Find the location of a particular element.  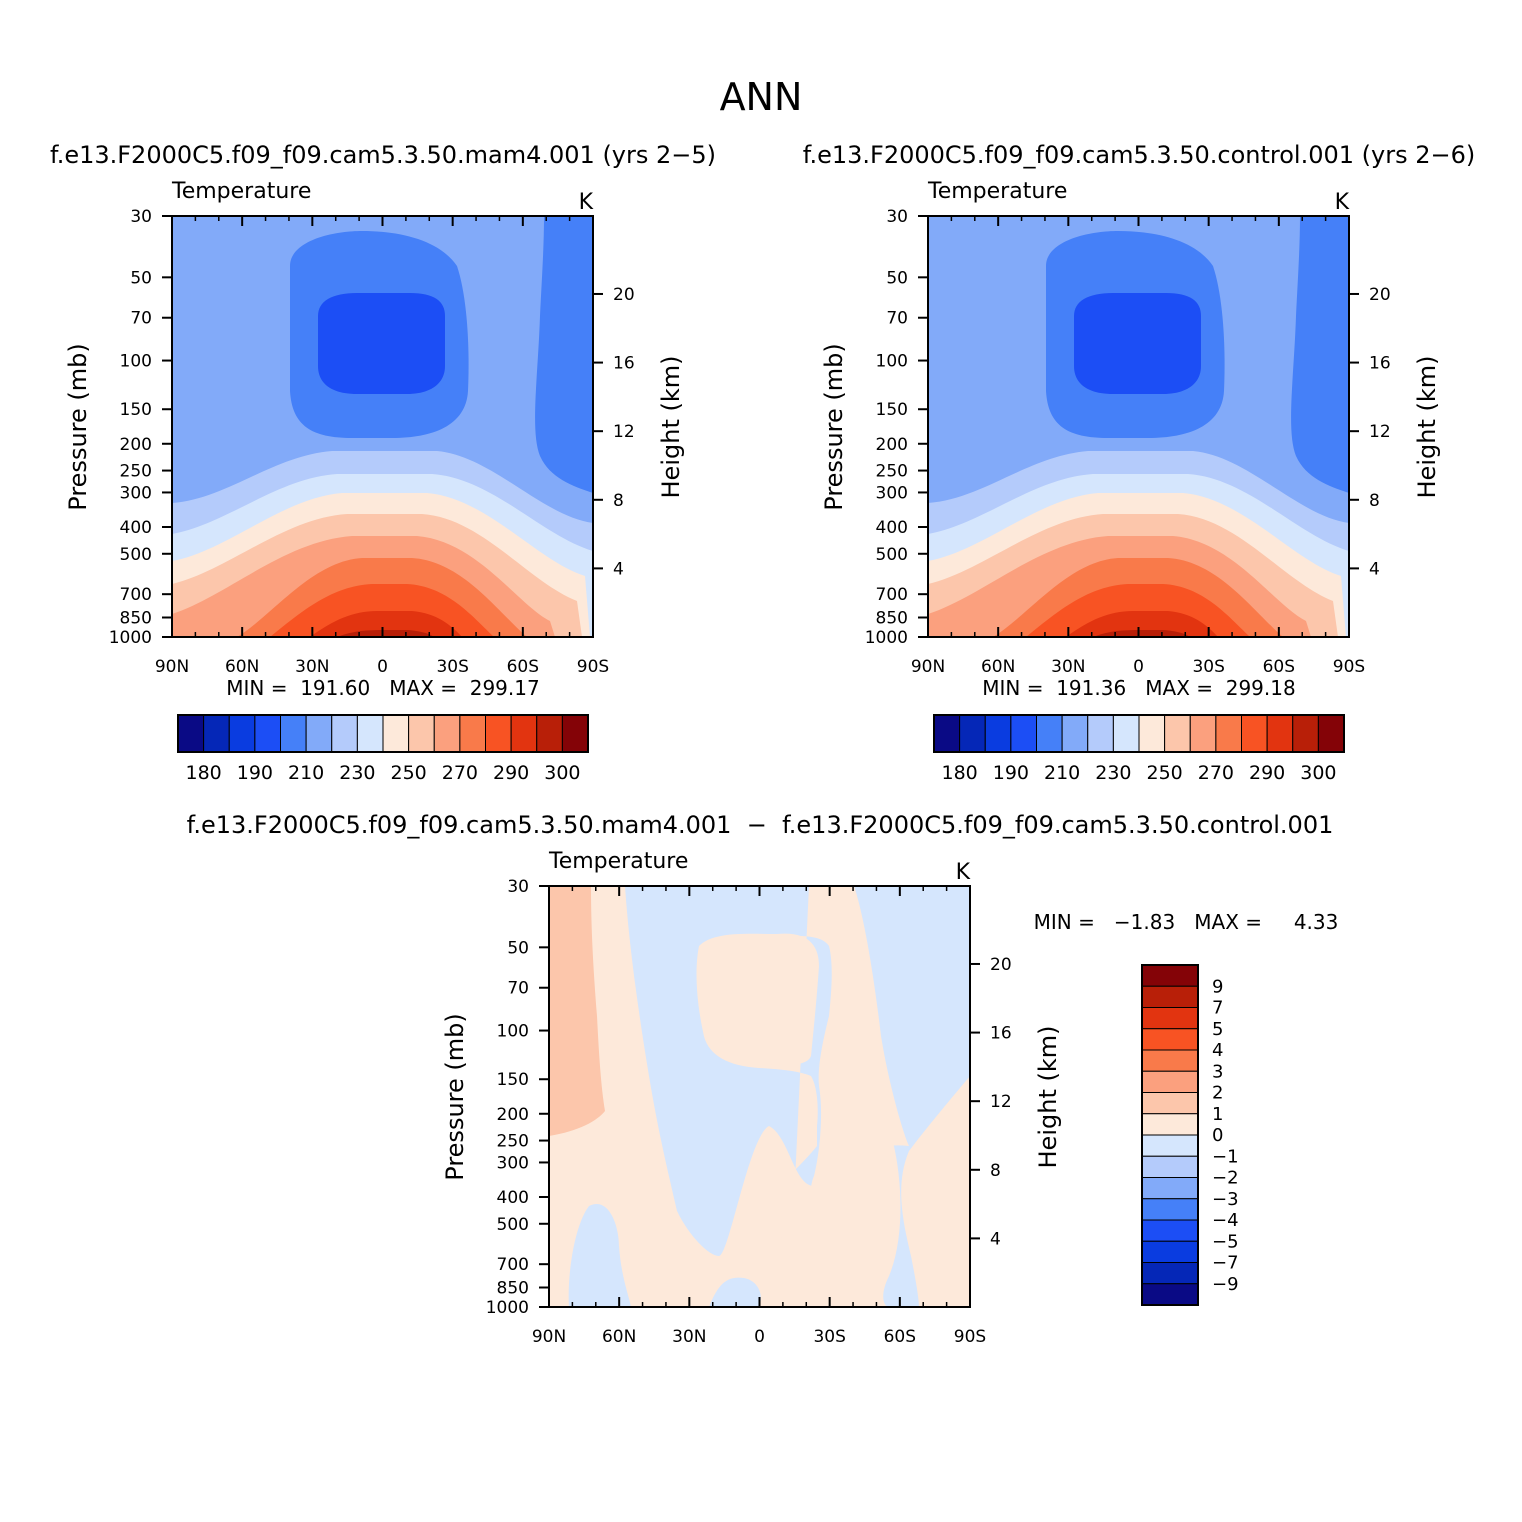

colorbar-label: 190 is located at coordinates (255, 773).